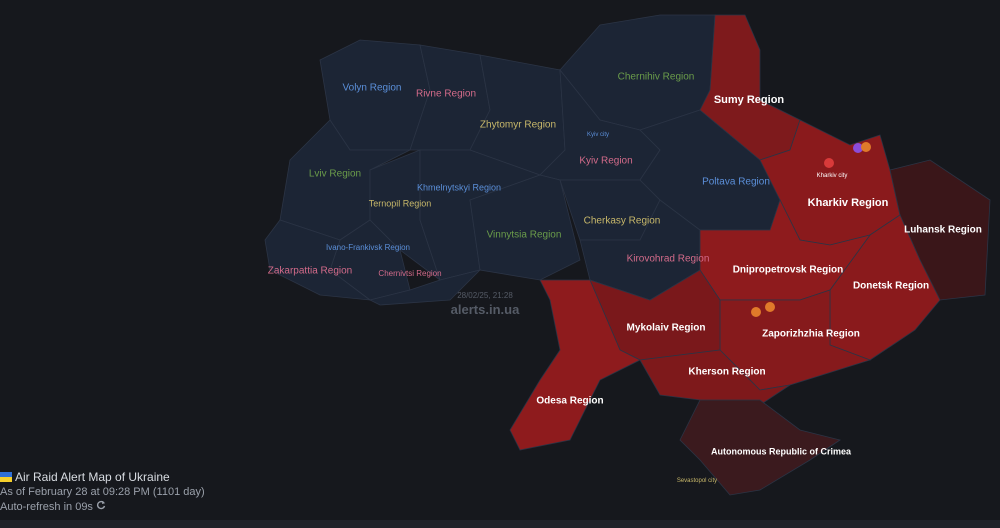  Describe the element at coordinates (697, 481) in the screenshot. I see `city-label: Sevastopol city` at that location.